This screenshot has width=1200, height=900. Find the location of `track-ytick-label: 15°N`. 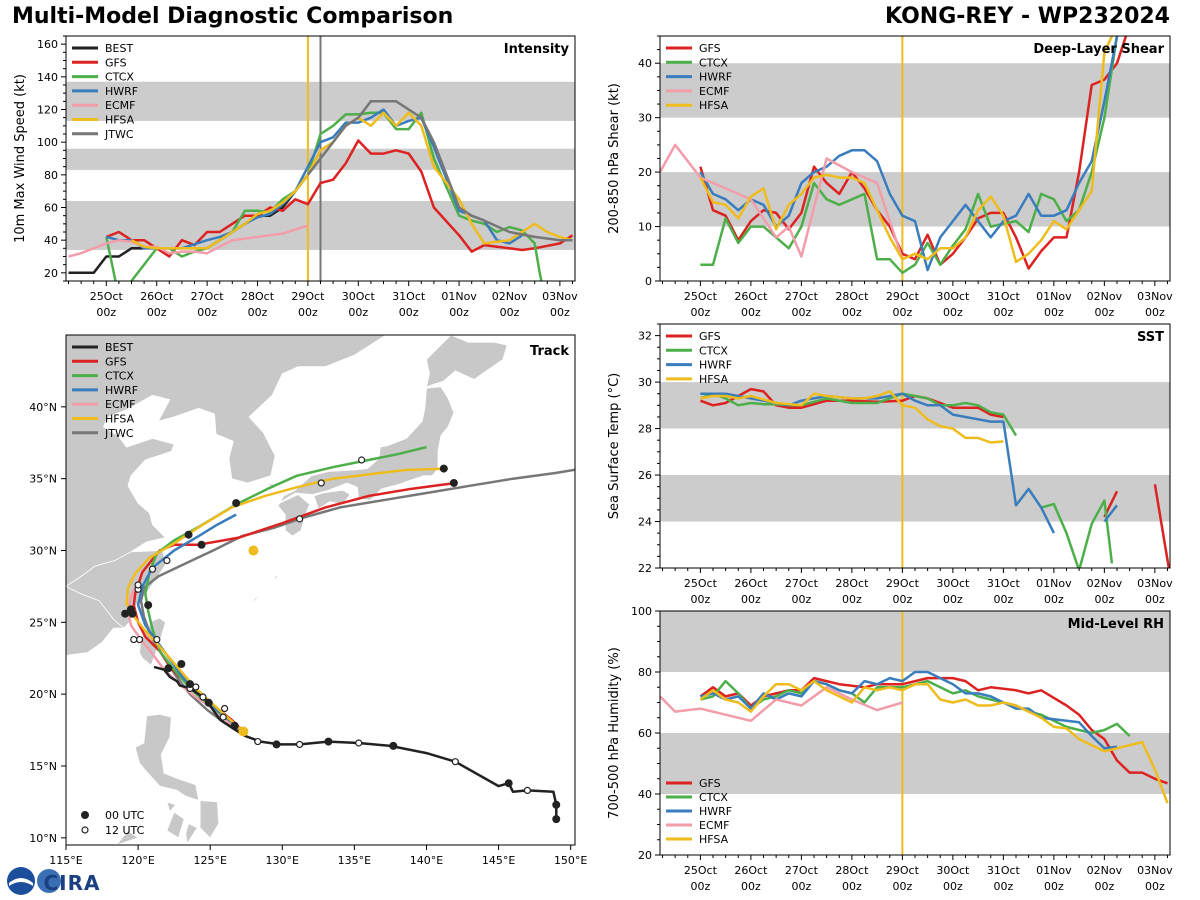

track-ytick-label: 15°N is located at coordinates (43, 766).